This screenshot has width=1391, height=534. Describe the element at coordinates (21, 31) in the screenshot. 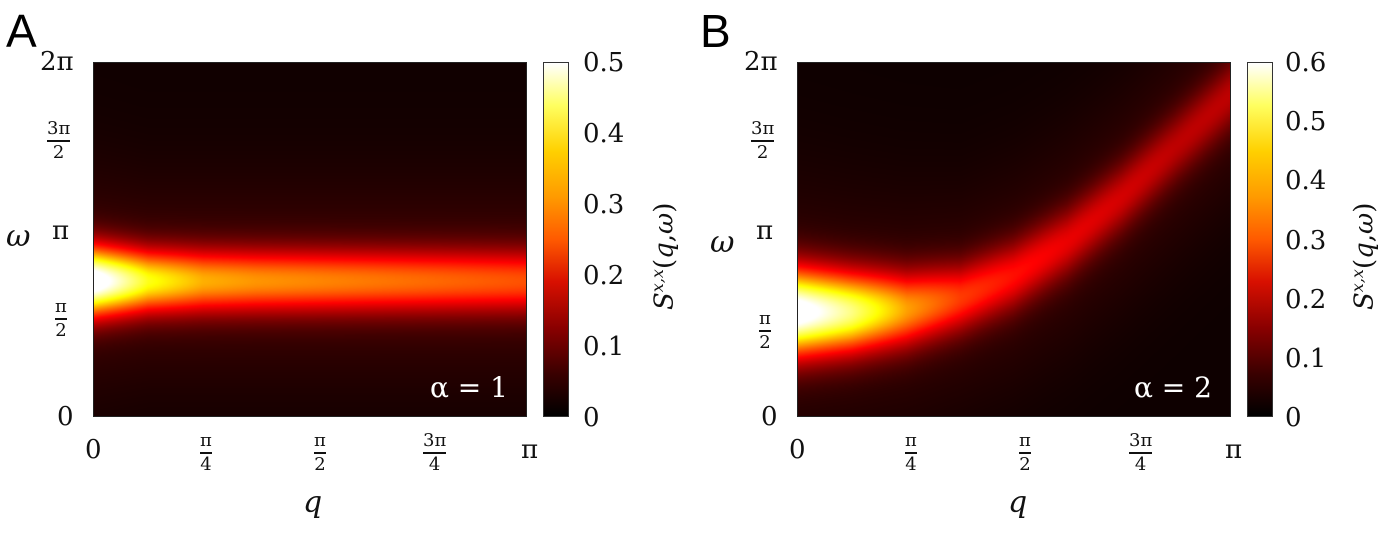

I see `panel-letter-a: A` at that location.